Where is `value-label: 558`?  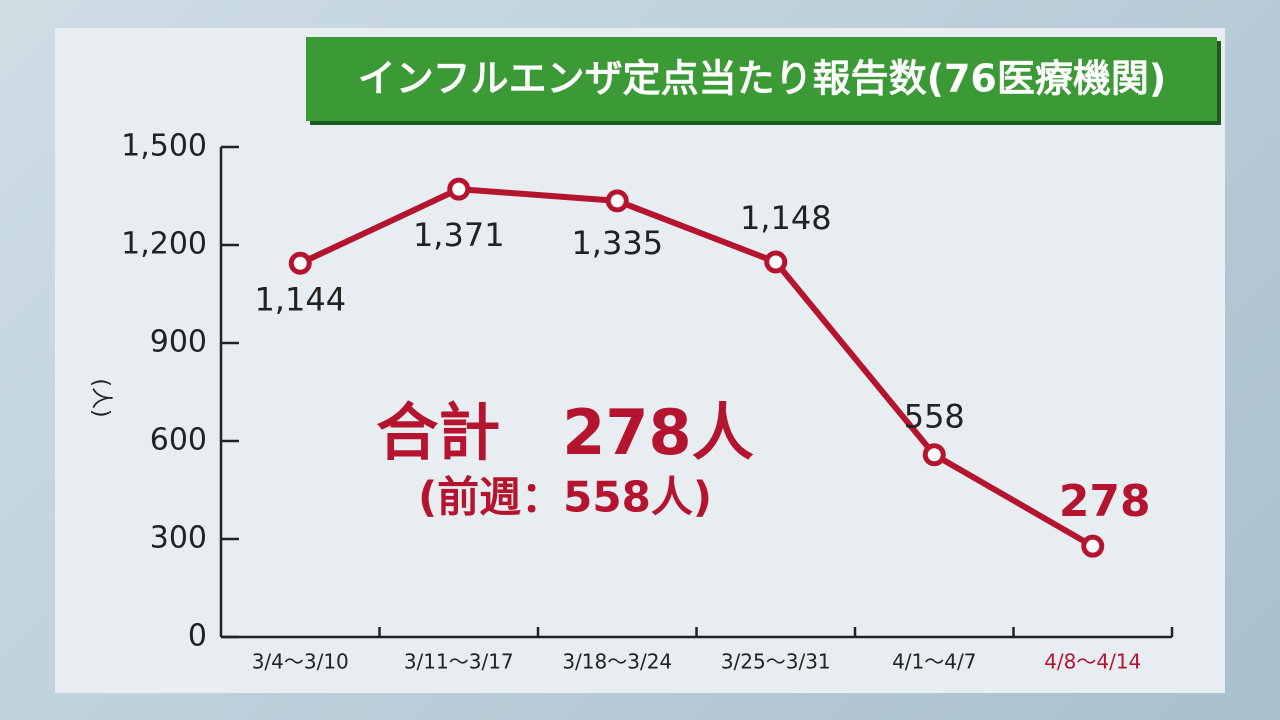
value-label: 558 is located at coordinates (934, 417).